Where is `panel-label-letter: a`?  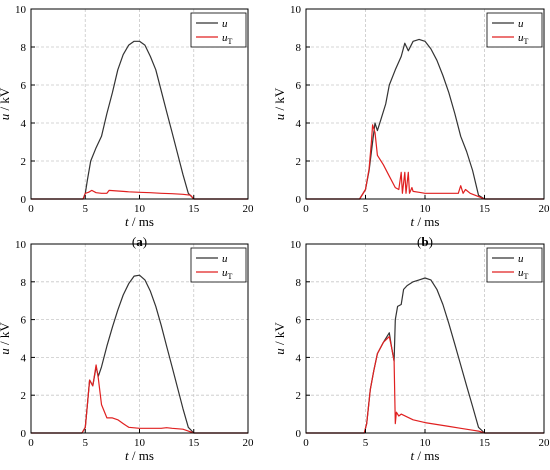
panel-label-letter: a is located at coordinates (139, 241).